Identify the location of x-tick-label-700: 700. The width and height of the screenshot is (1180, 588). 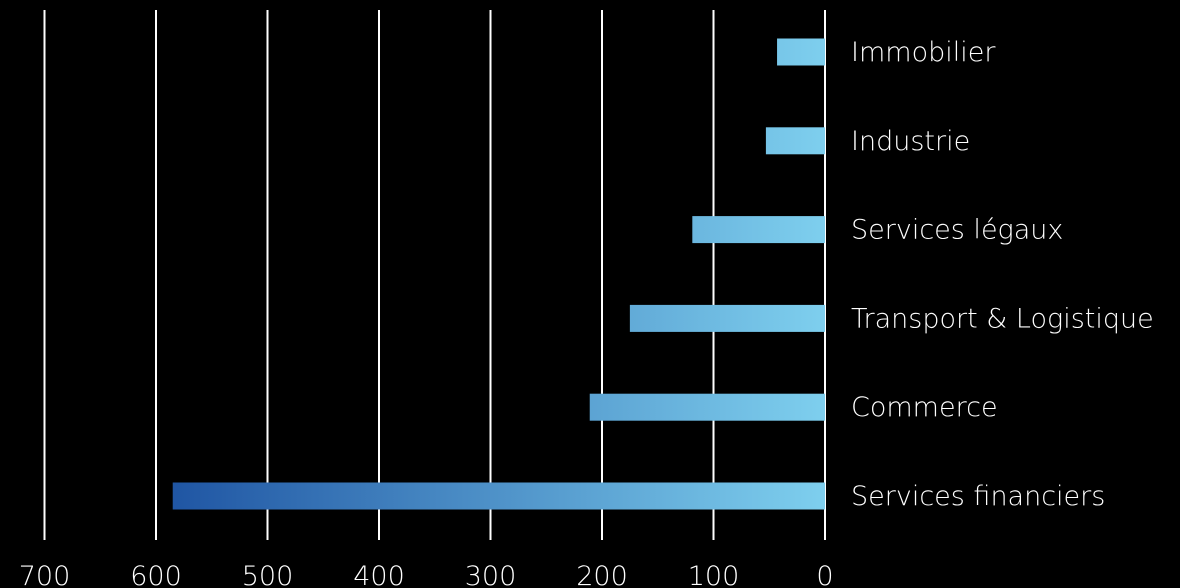
(45, 574).